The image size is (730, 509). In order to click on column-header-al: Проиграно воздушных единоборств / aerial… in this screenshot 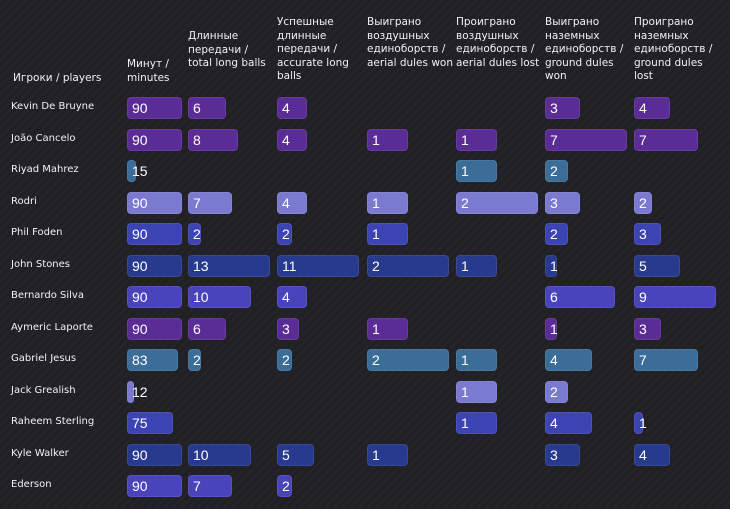, I will do `click(498, 42)`.